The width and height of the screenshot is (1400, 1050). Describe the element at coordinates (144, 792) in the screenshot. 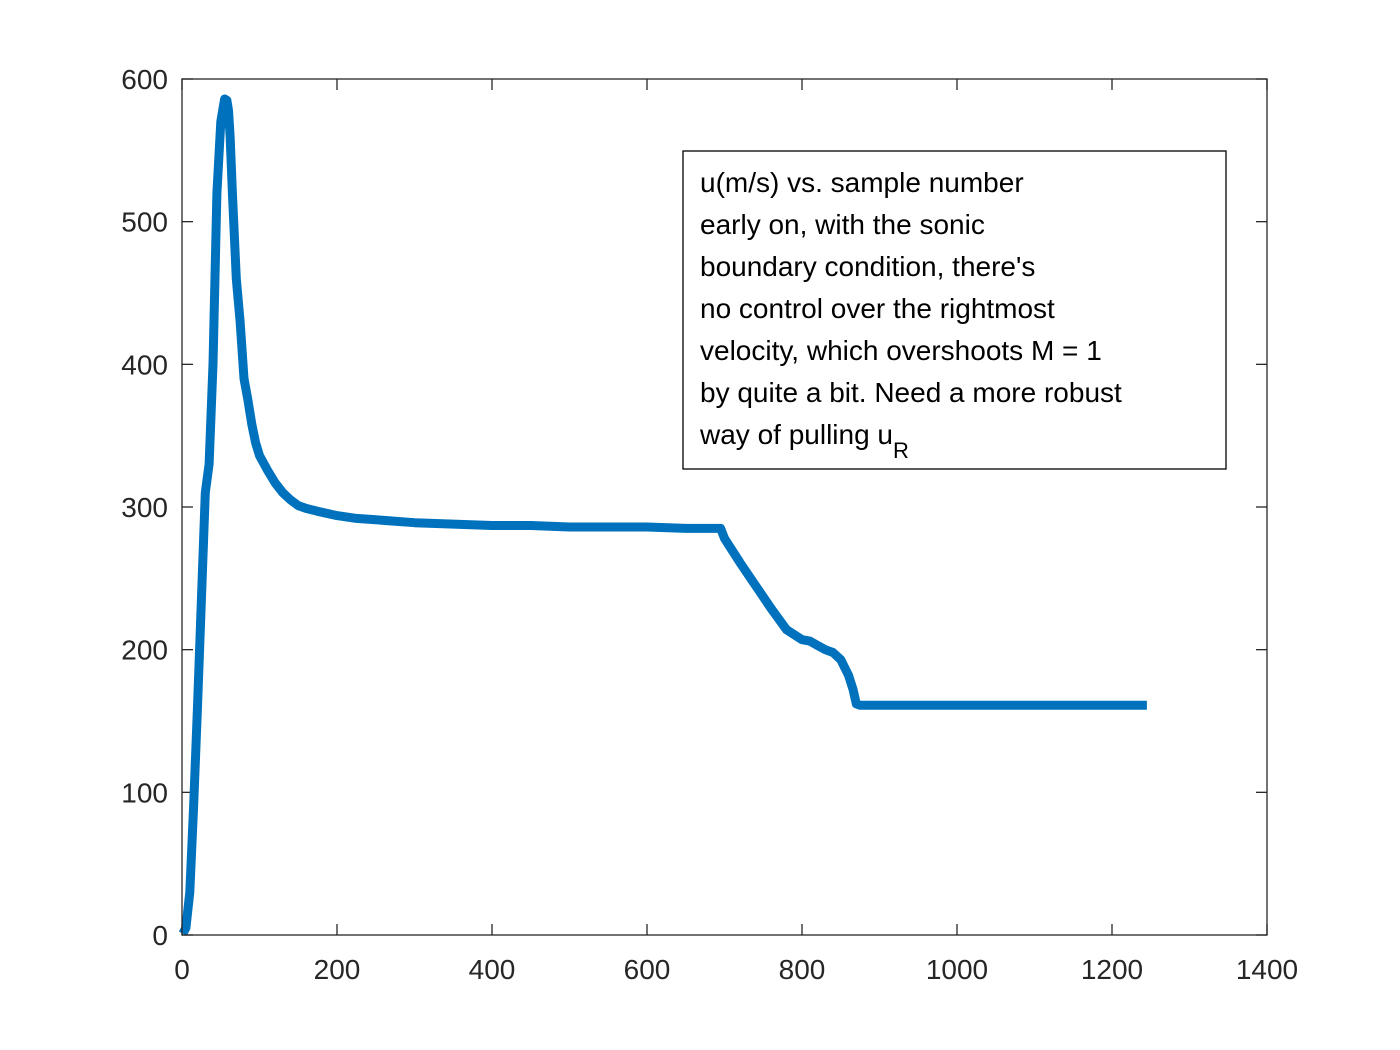

I see `y-tick-label: 100` at that location.